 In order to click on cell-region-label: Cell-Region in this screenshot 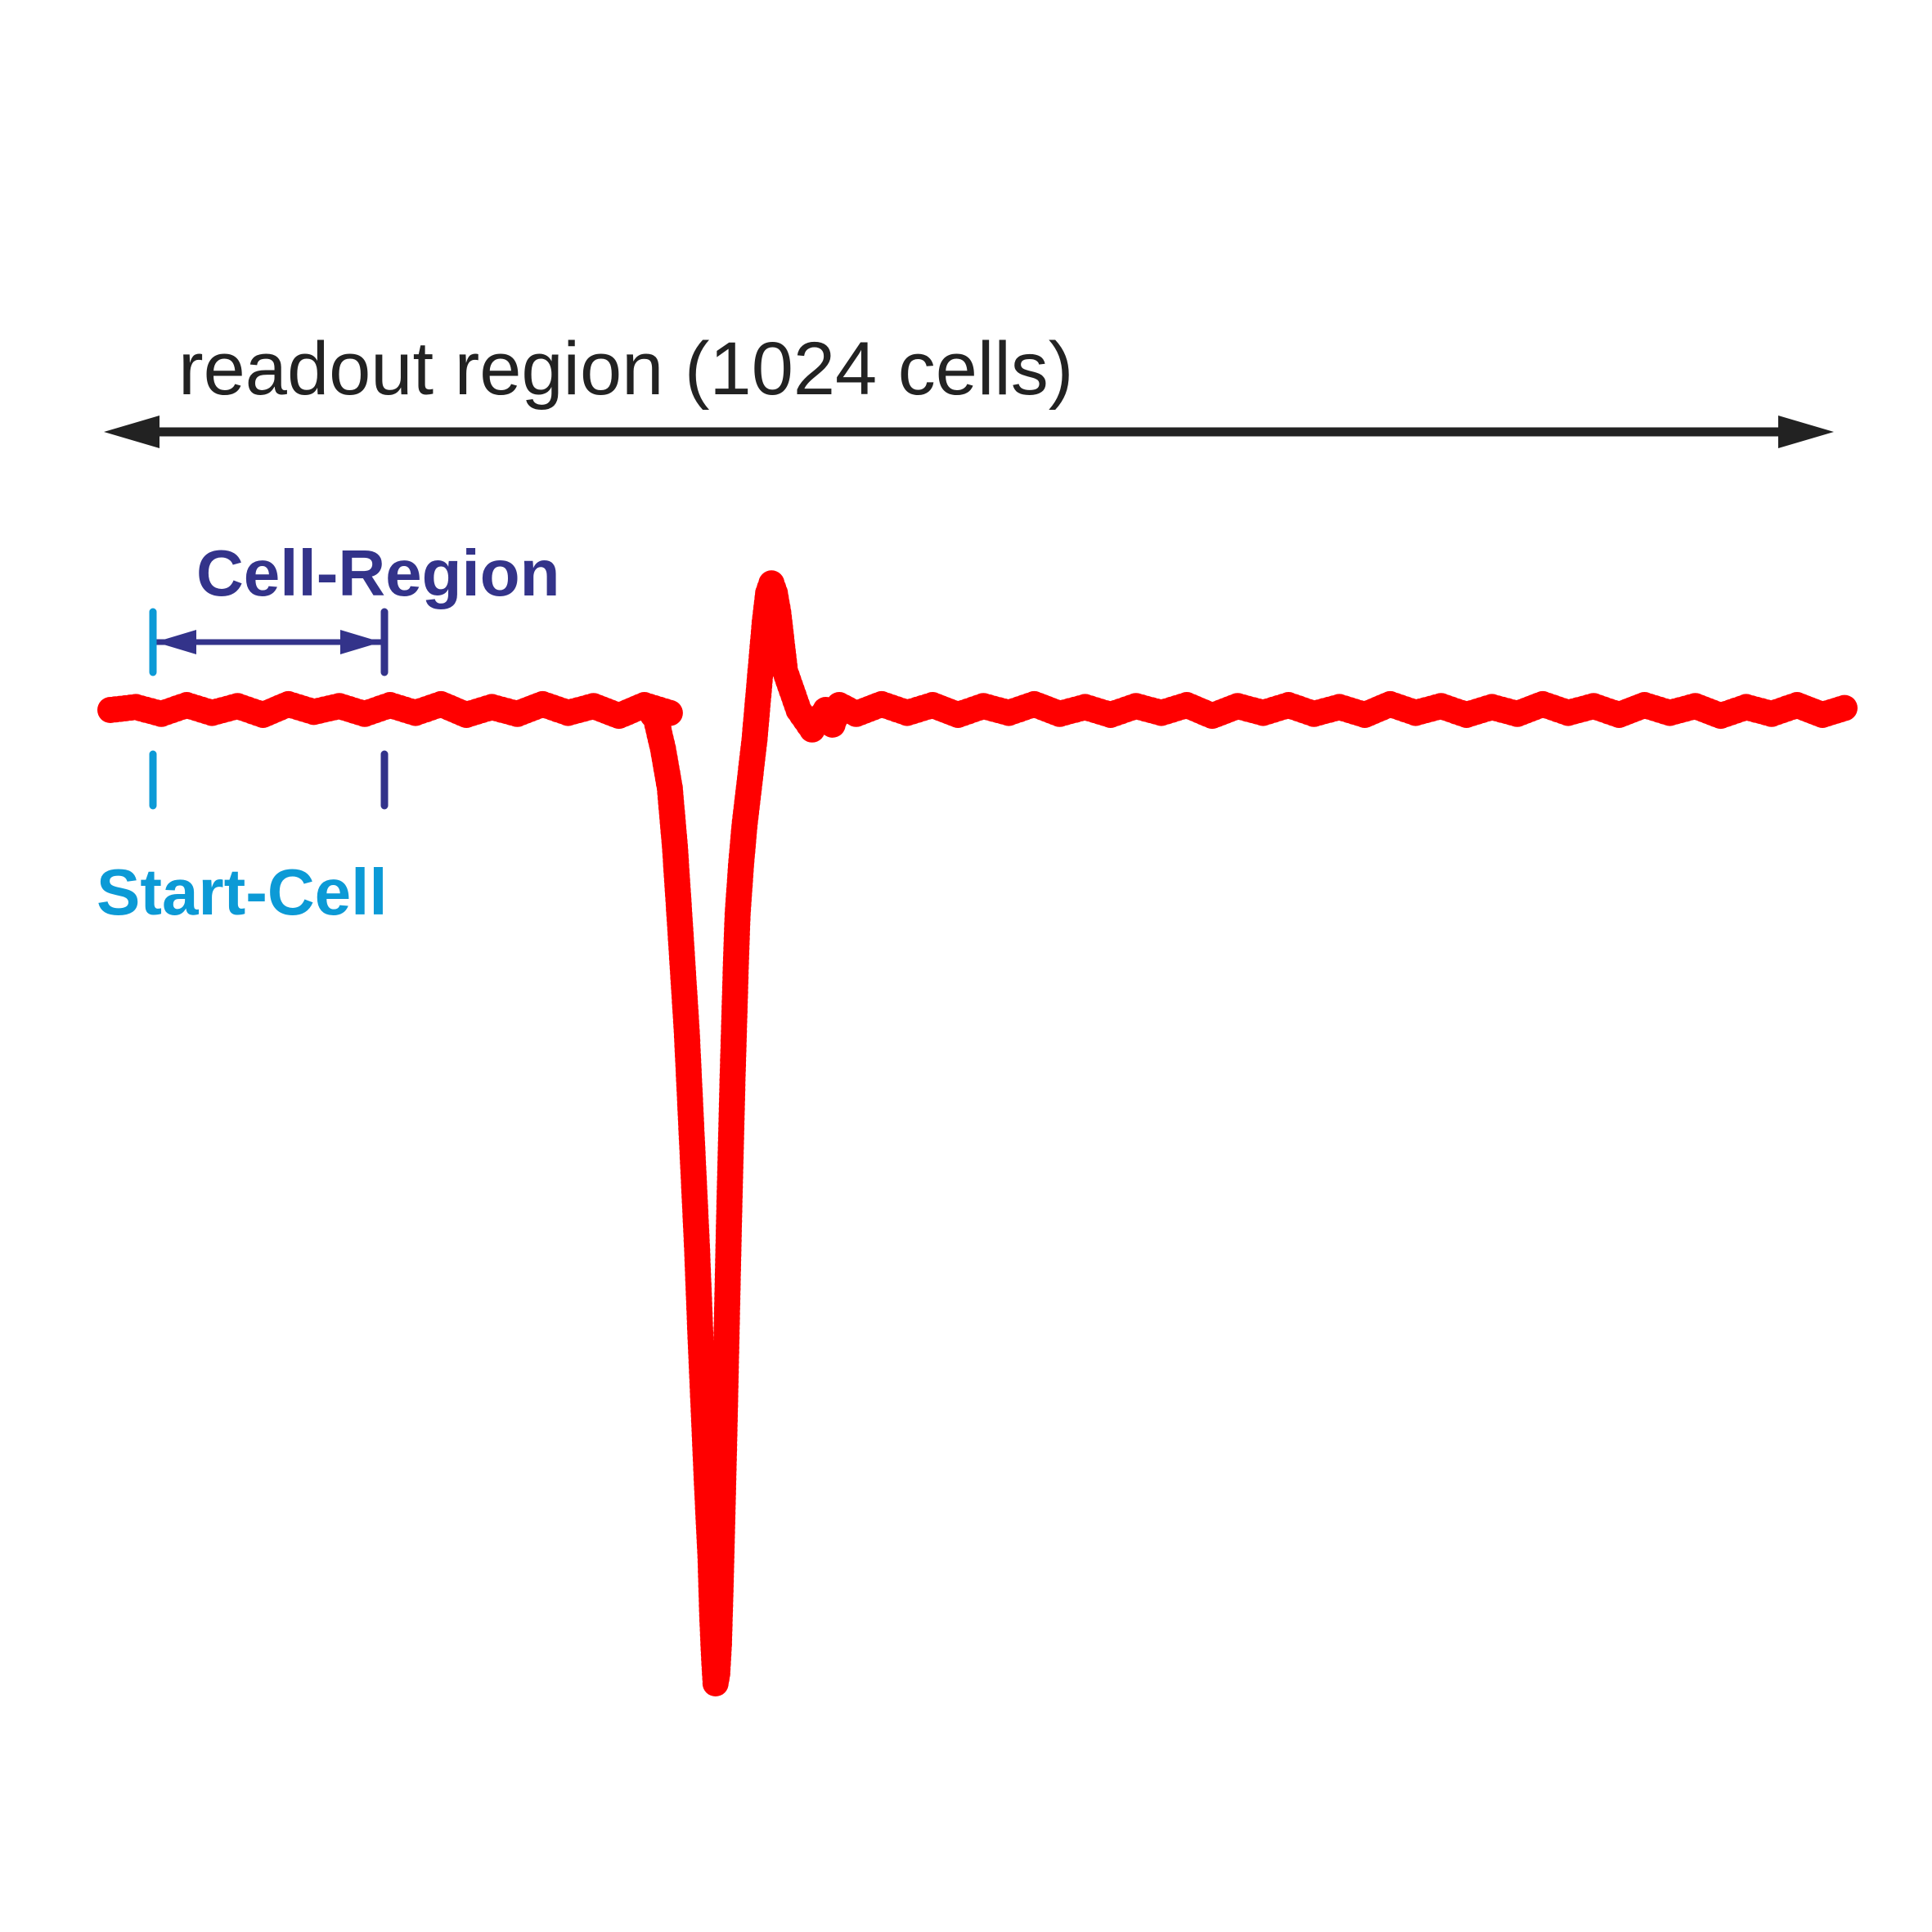, I will do `click(378, 573)`.